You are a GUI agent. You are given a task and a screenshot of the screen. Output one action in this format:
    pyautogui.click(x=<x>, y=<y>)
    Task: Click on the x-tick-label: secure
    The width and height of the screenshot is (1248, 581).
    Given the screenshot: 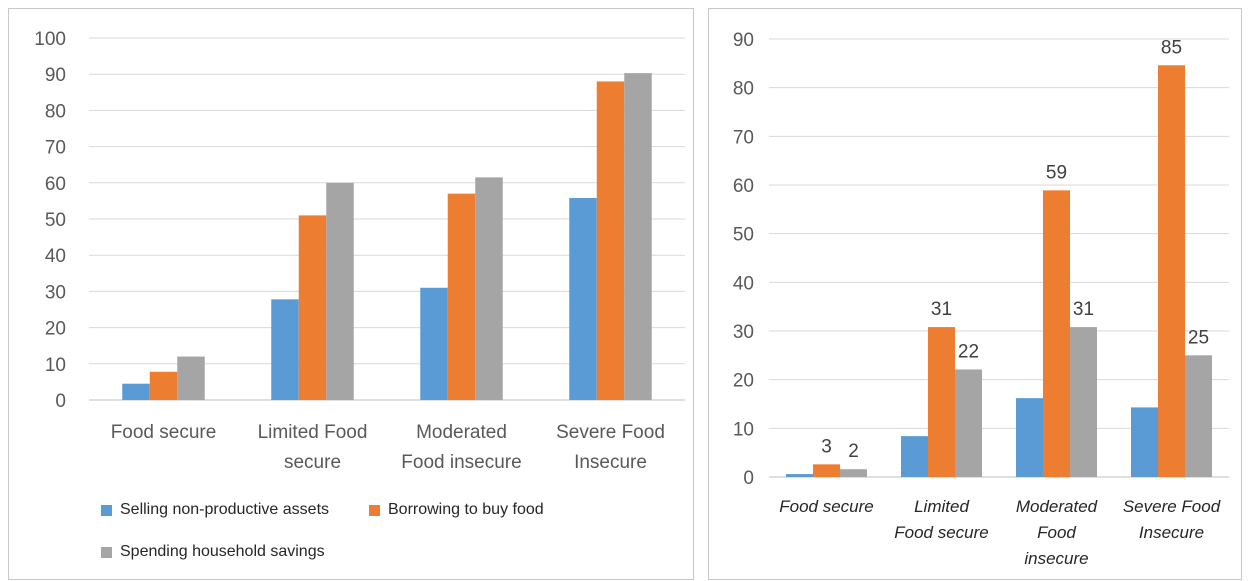 What is the action you would take?
    pyautogui.click(x=312, y=462)
    